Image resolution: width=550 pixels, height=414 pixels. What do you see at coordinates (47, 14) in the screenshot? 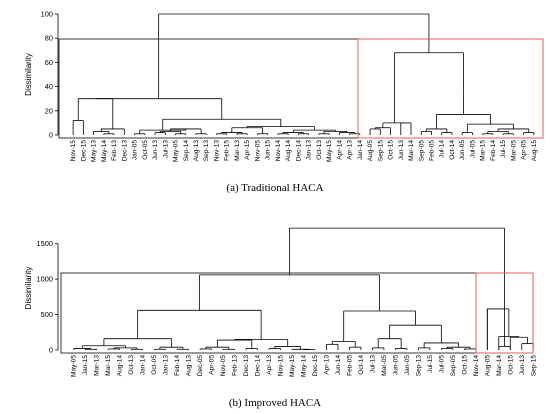
I see `y-tick-label: 100` at bounding box center [47, 14].